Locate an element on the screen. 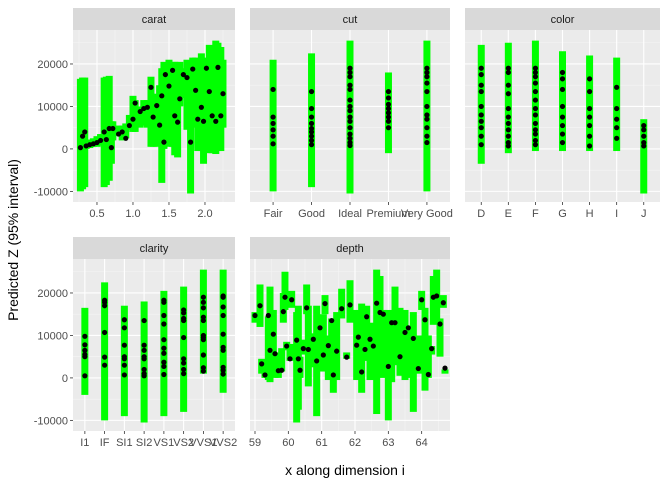  strip-label: cut is located at coordinates (350, 20).